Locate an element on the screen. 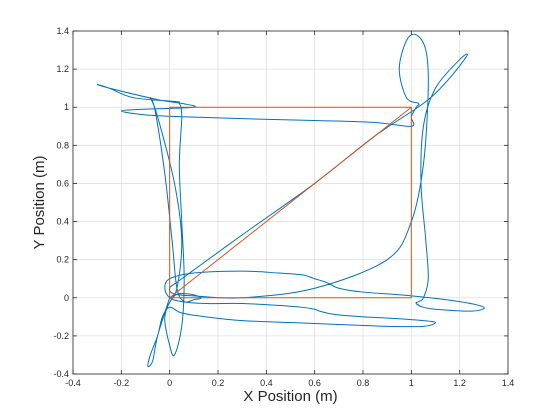  y-tick-label: 0.6 is located at coordinates (62, 183).